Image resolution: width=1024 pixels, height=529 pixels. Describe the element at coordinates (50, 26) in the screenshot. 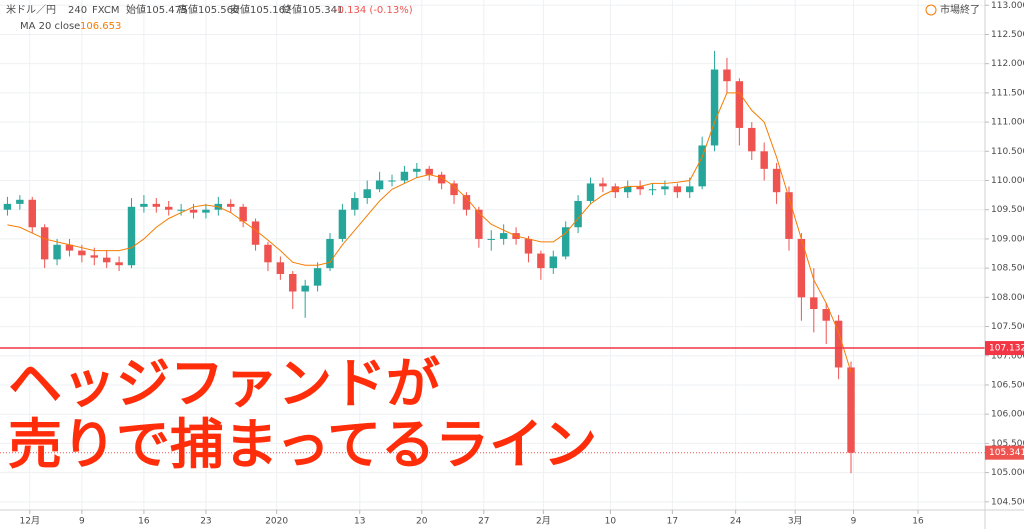

I see `ma-legend: MA 20 close` at that location.